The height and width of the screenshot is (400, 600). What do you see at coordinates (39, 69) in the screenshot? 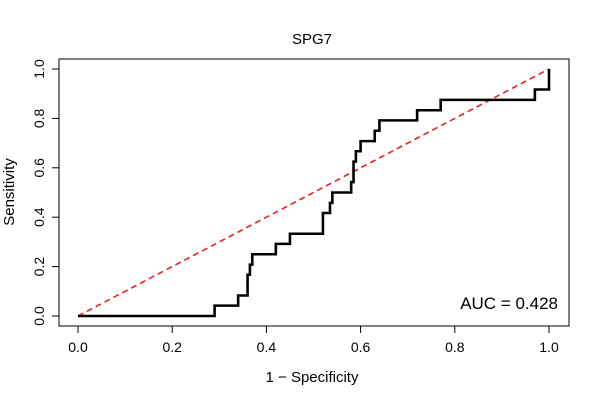
I see `y-tick-label: 1.0` at bounding box center [39, 69].